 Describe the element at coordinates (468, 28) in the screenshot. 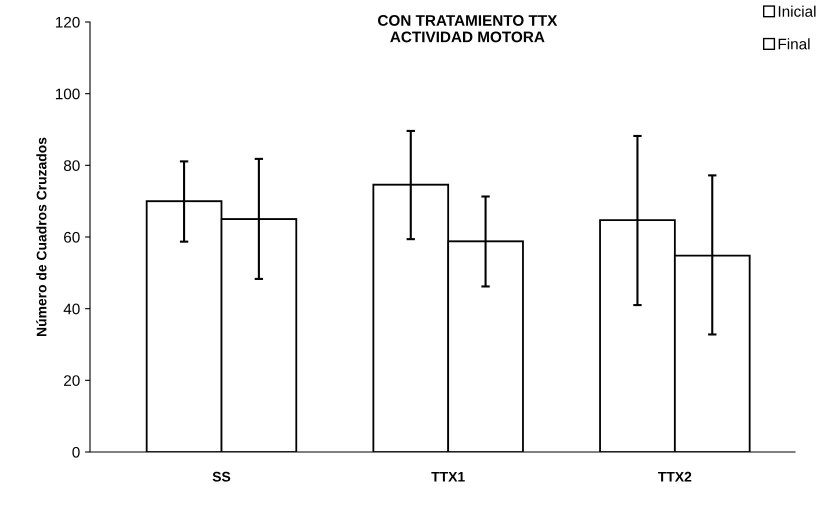

I see `chart-title: CON TRATAMIENTO TTX ACTIVIDAD MOTORA` at that location.